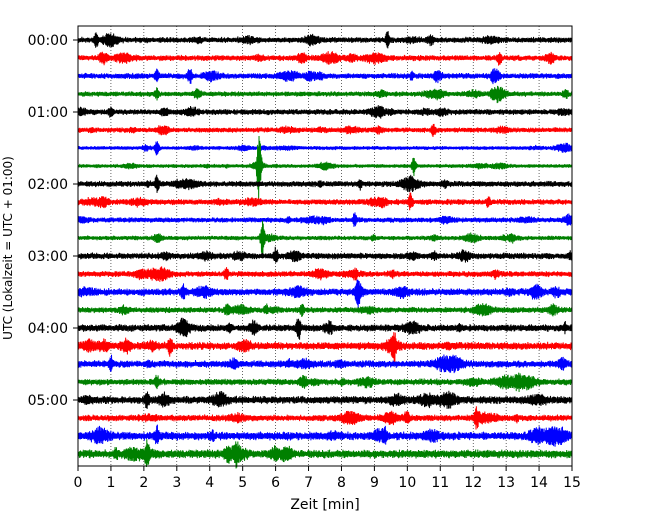  I want to click on x-tick-label: 2, so click(143, 483).